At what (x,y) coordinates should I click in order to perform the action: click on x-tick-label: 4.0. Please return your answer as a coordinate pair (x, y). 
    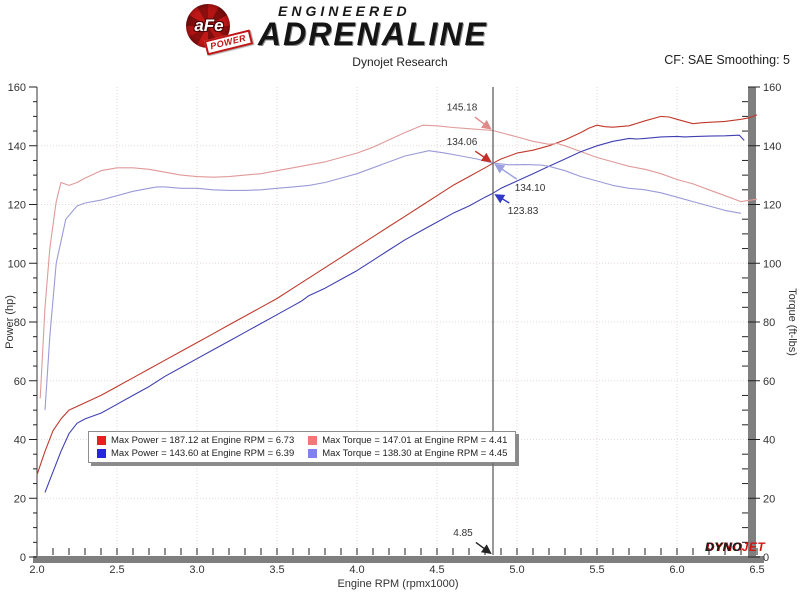
    Looking at the image, I should click on (356, 570).